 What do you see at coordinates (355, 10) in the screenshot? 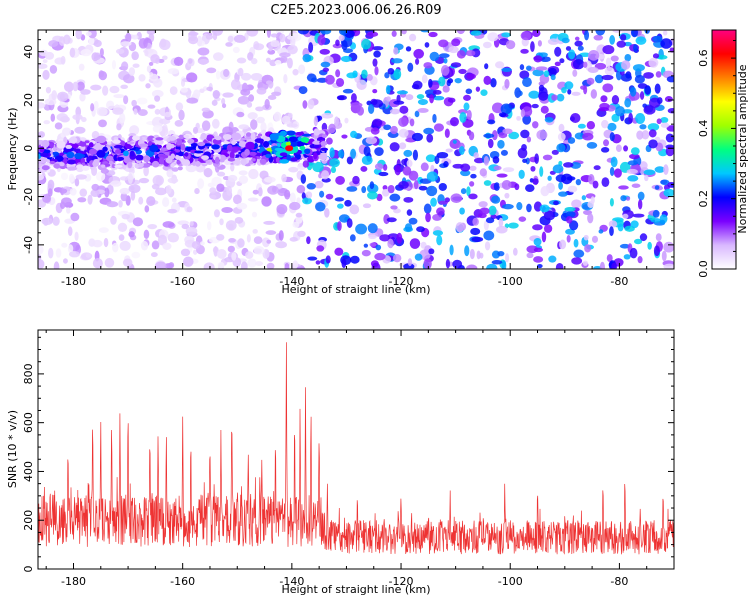
I see `figure-title: C2E5.2023.006.06.26.R09` at bounding box center [355, 10].